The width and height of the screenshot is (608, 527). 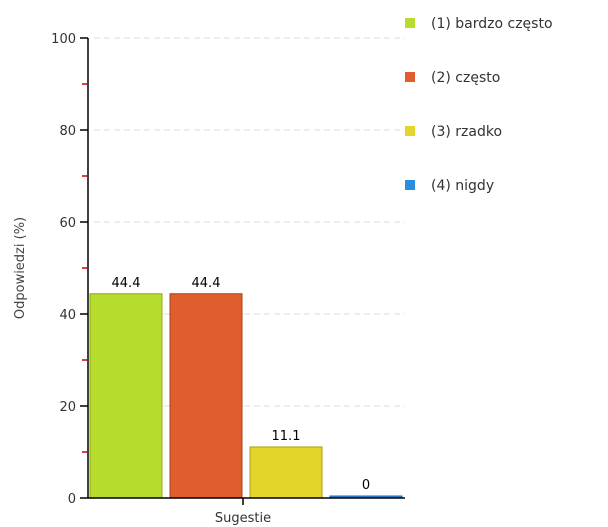 I want to click on y-minor-ticks, so click(x=85, y=268).